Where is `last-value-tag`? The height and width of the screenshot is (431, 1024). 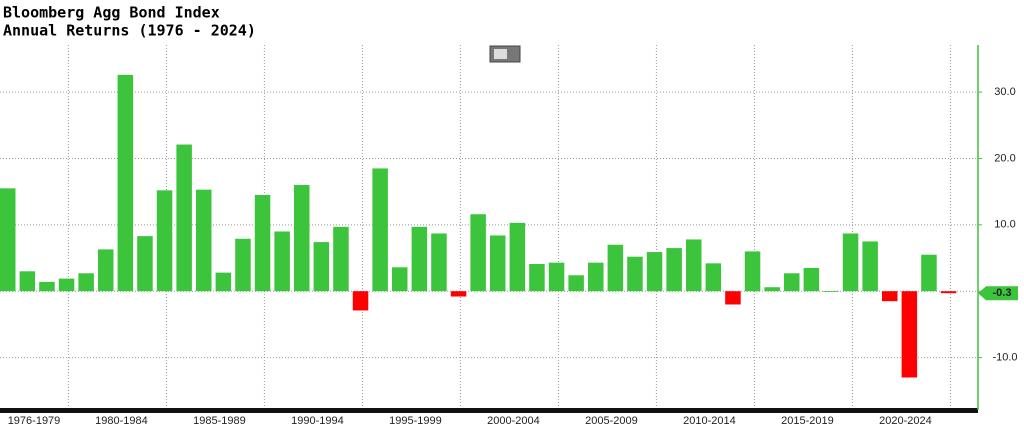 last-value-tag is located at coordinates (998, 293).